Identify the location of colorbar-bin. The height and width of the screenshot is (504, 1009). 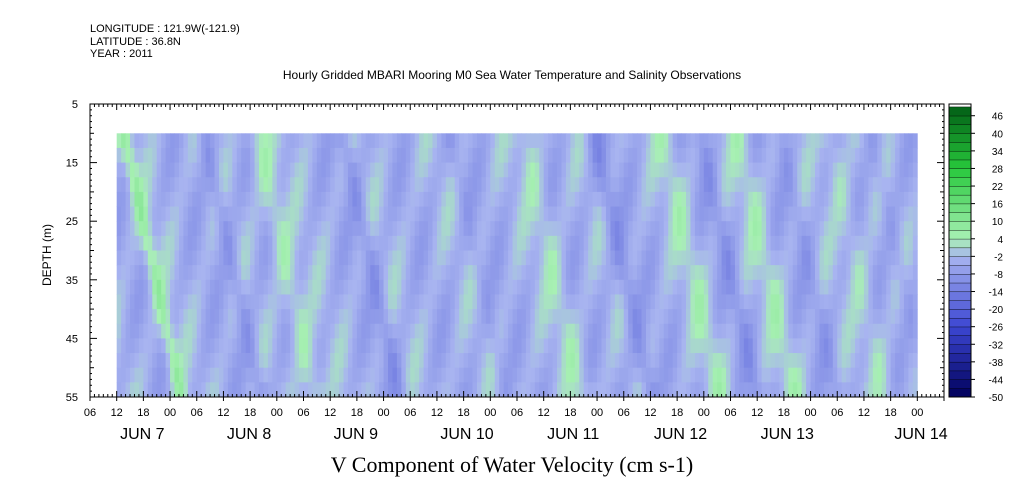
(960, 225).